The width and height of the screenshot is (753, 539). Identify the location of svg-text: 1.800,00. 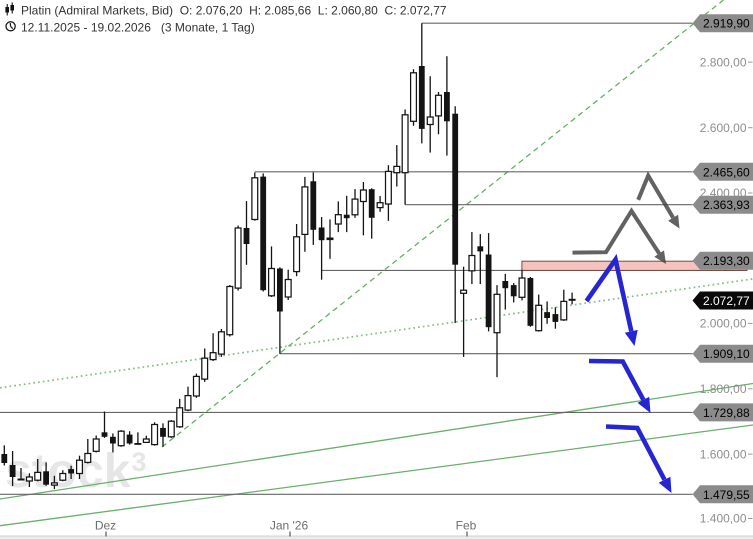
(723, 389).